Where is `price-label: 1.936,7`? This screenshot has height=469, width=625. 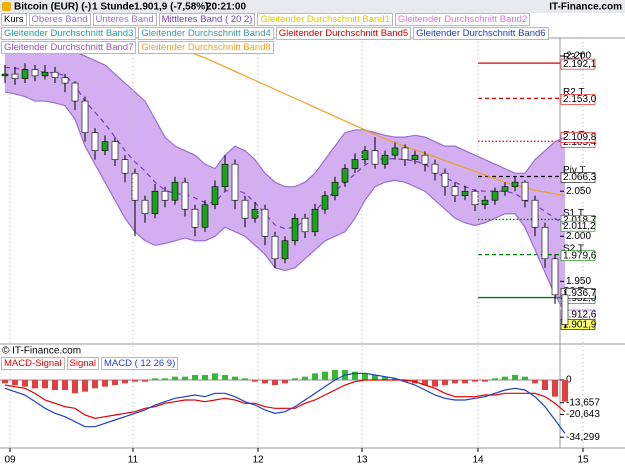 price-label: 1.936,7 is located at coordinates (580, 293).